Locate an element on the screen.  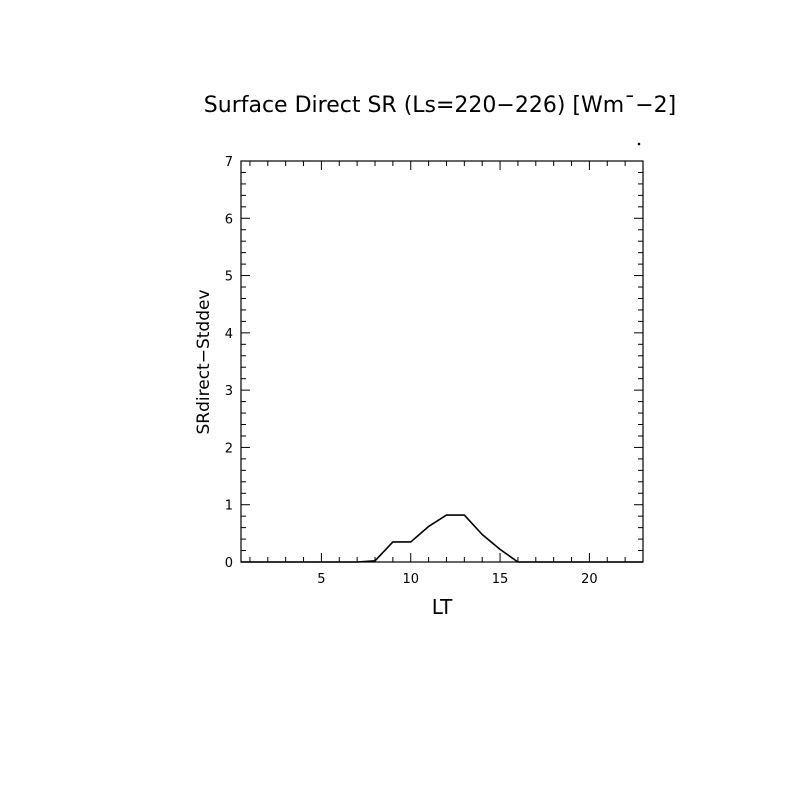
chart-title-main: Surface Direct SR (Ls=220−226) [Wm is located at coordinates (414, 105).